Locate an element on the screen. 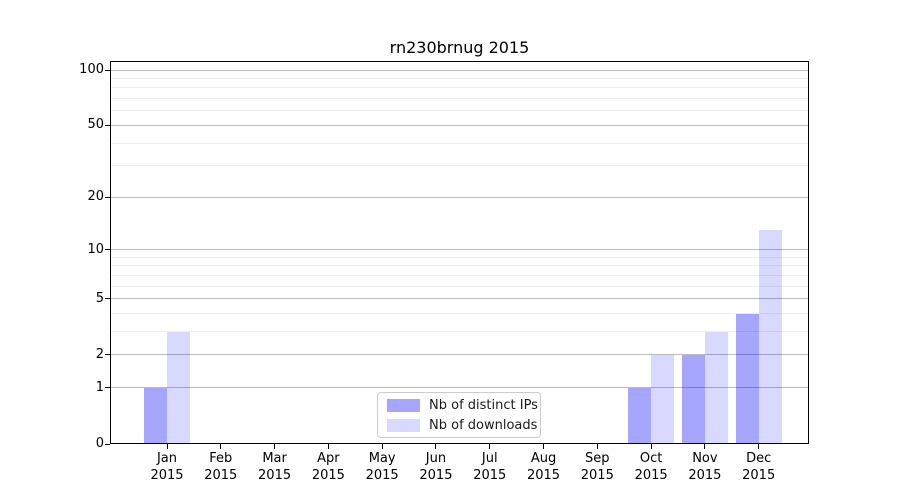  x-tick-label: Mar 2015 is located at coordinates (275, 467).